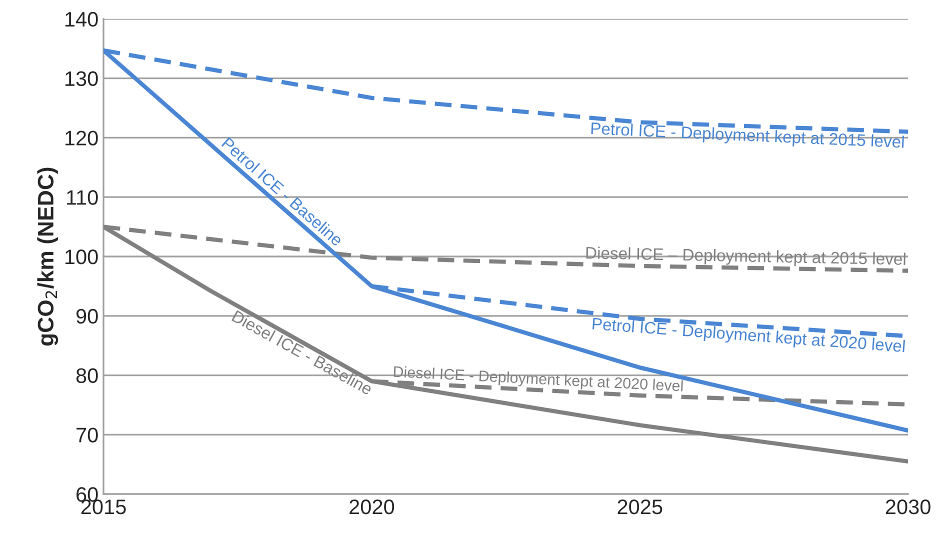 This screenshot has height=540, width=941. I want to click on y-tick-label: 60, so click(87, 494).